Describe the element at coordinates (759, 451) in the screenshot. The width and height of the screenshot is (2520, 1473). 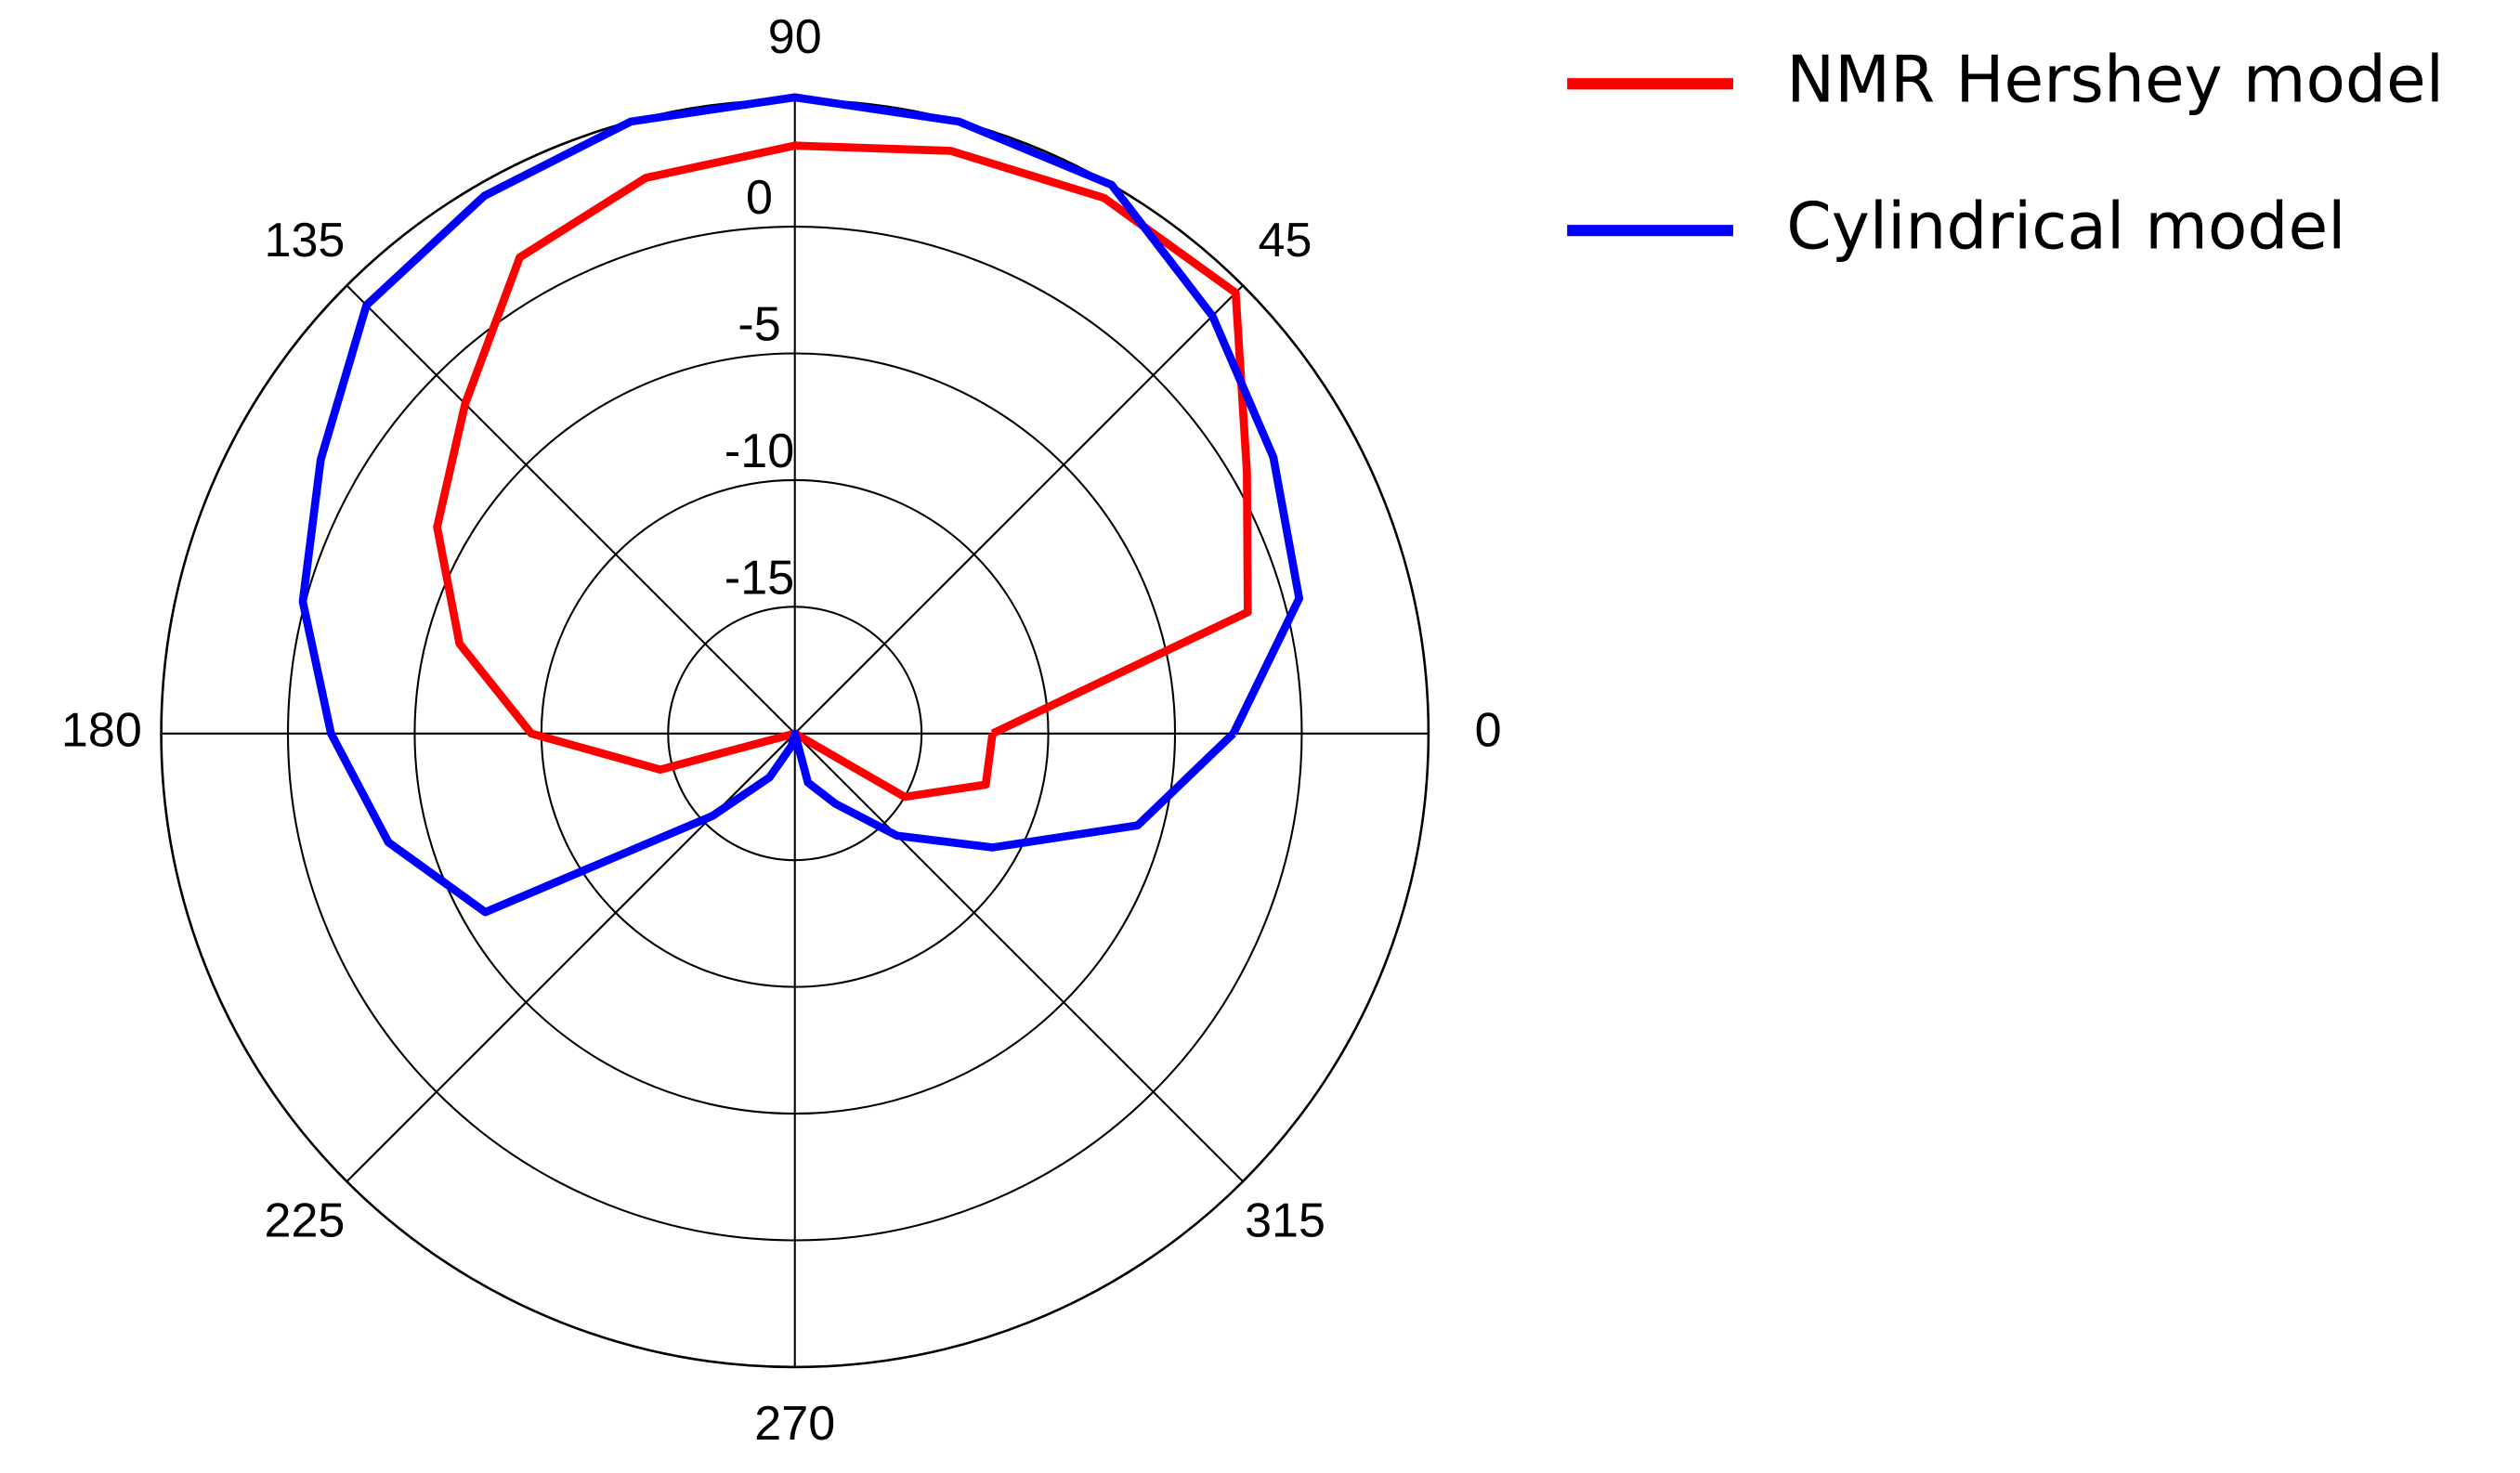
I see `r-tick-label: -10` at that location.